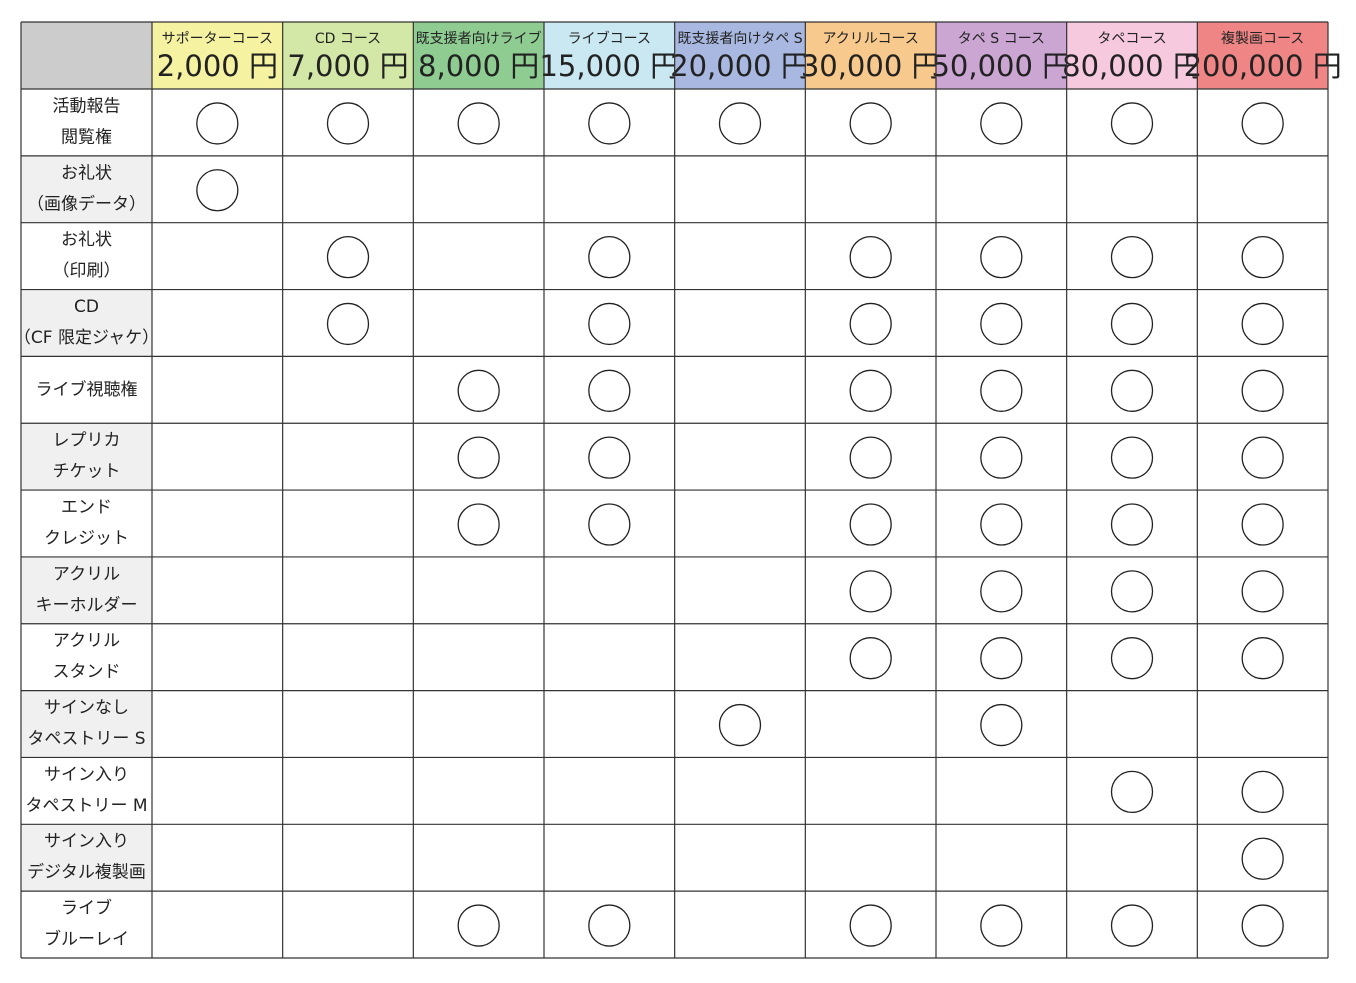  Describe the element at coordinates (609, 38) in the screenshot. I see `course-name: ライブコース` at that location.